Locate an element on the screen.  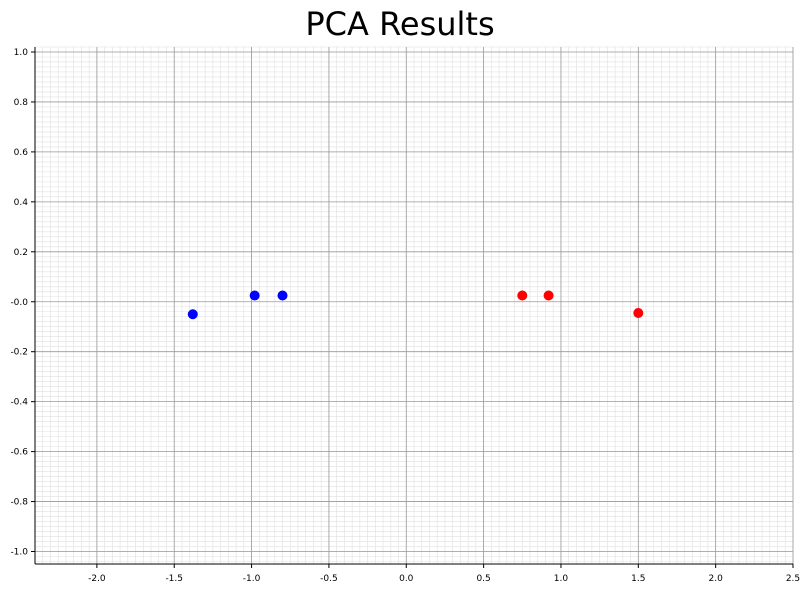
y-axis-ticks: 1.0 0.8 0.6 0.4 0.2 -0.0 -0.2 -0.4 -0.6 -0.8 -1.0 is located at coordinates (22, 303).